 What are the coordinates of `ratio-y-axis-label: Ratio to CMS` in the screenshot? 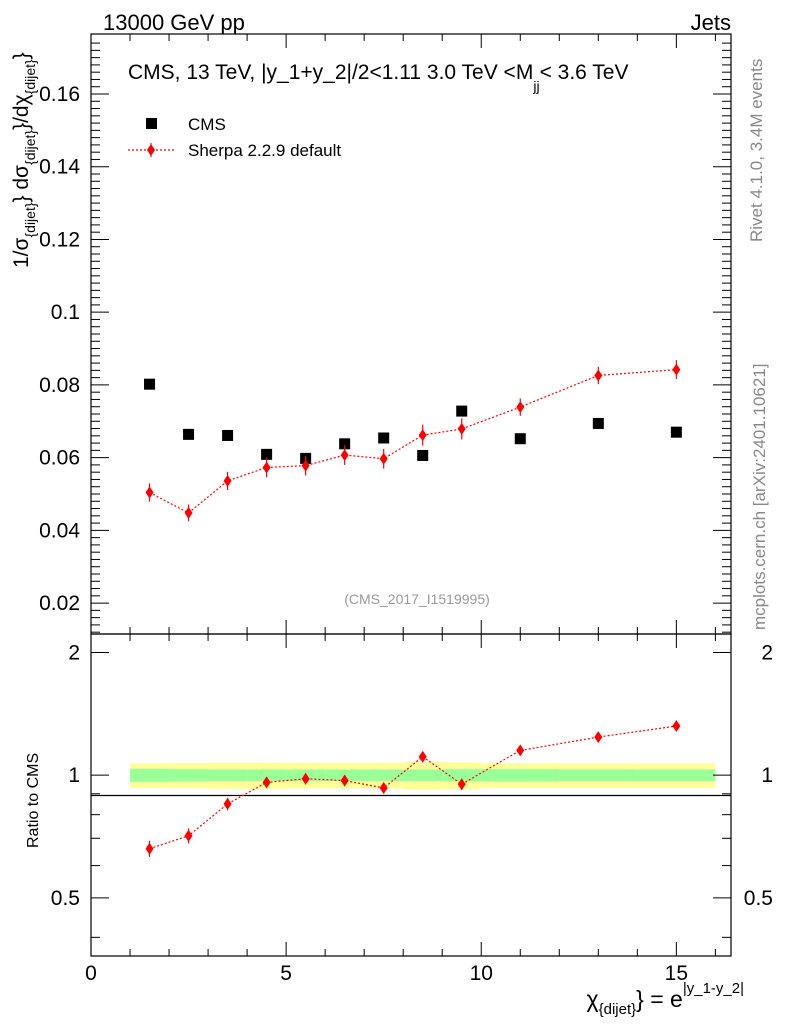 It's located at (33, 800).